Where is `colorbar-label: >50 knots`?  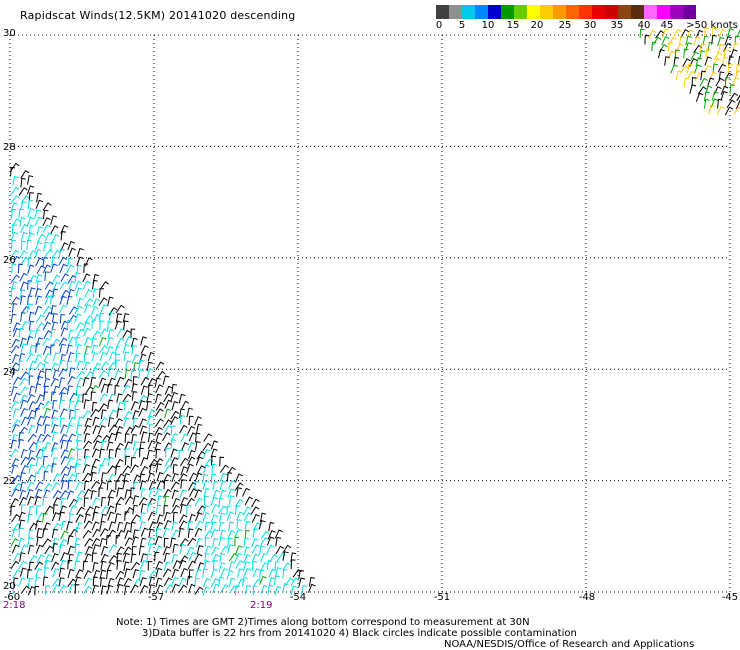
colorbar-label: >50 knots is located at coordinates (712, 25).